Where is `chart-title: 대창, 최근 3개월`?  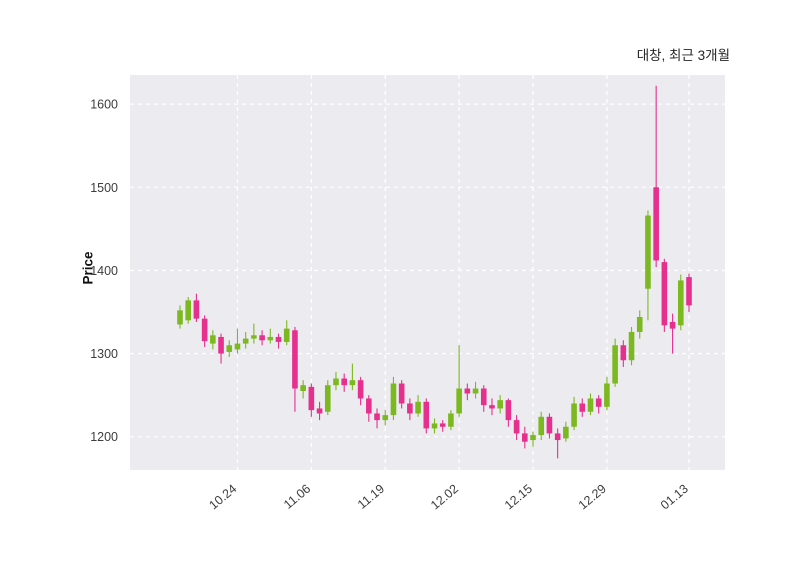 chart-title: 대창, 최근 3개월 is located at coordinates (683, 55).